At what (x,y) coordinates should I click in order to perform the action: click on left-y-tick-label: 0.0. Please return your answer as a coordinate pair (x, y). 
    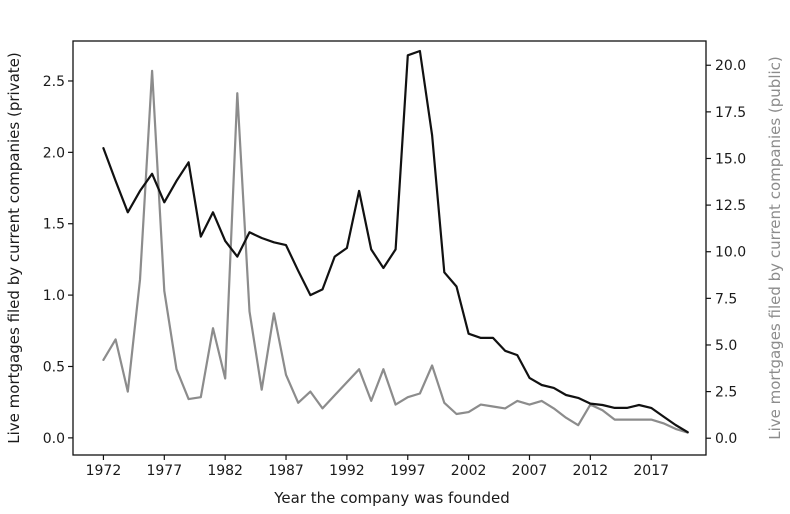
    Looking at the image, I should click on (54, 439).